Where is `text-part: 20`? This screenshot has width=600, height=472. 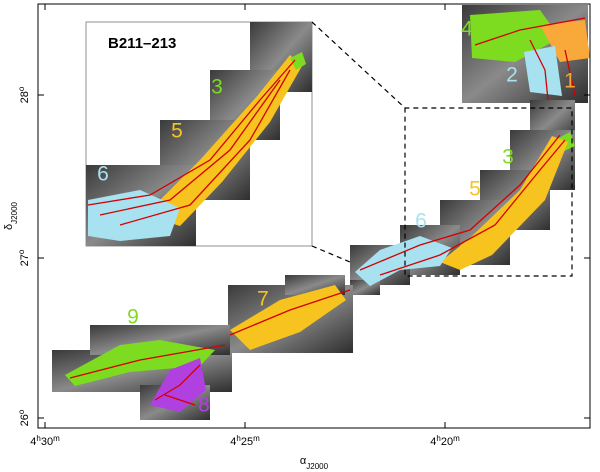 text-part: 20 is located at coordinates (447, 442).